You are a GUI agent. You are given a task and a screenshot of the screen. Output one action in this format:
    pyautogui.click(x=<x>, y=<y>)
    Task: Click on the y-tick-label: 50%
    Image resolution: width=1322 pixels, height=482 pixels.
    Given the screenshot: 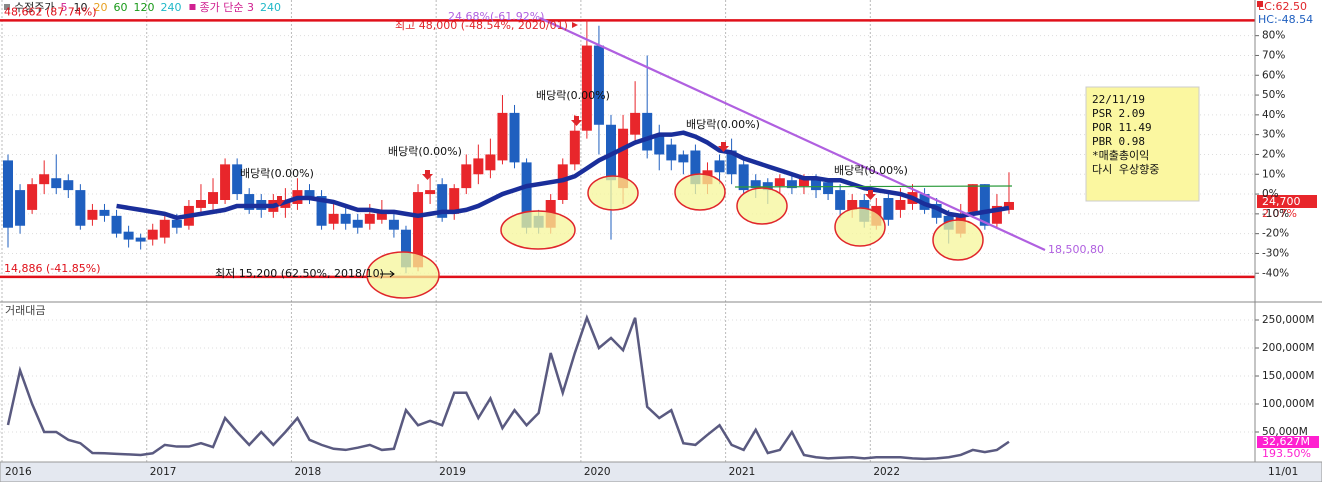 What is the action you would take?
    pyautogui.click(x=1273, y=95)
    